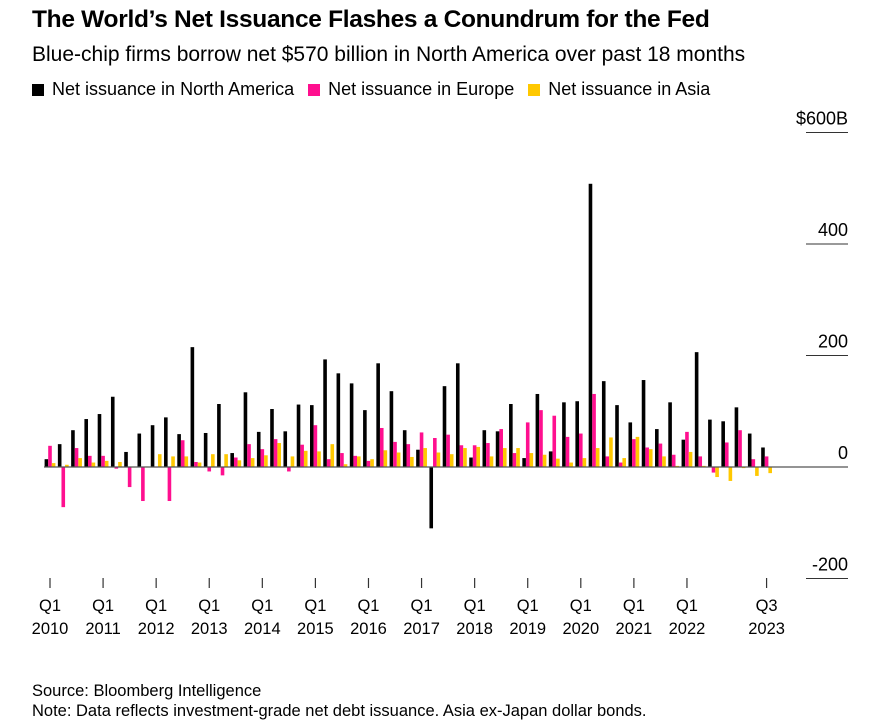  Describe the element at coordinates (173, 461) in the screenshot. I see `bar-net-issuance-in-asia-q2-2012` at that location.